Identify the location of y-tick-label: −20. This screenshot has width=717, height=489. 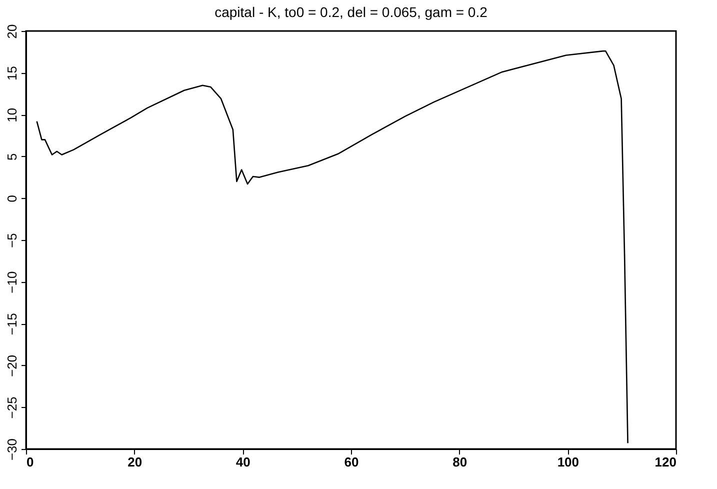
(12, 365).